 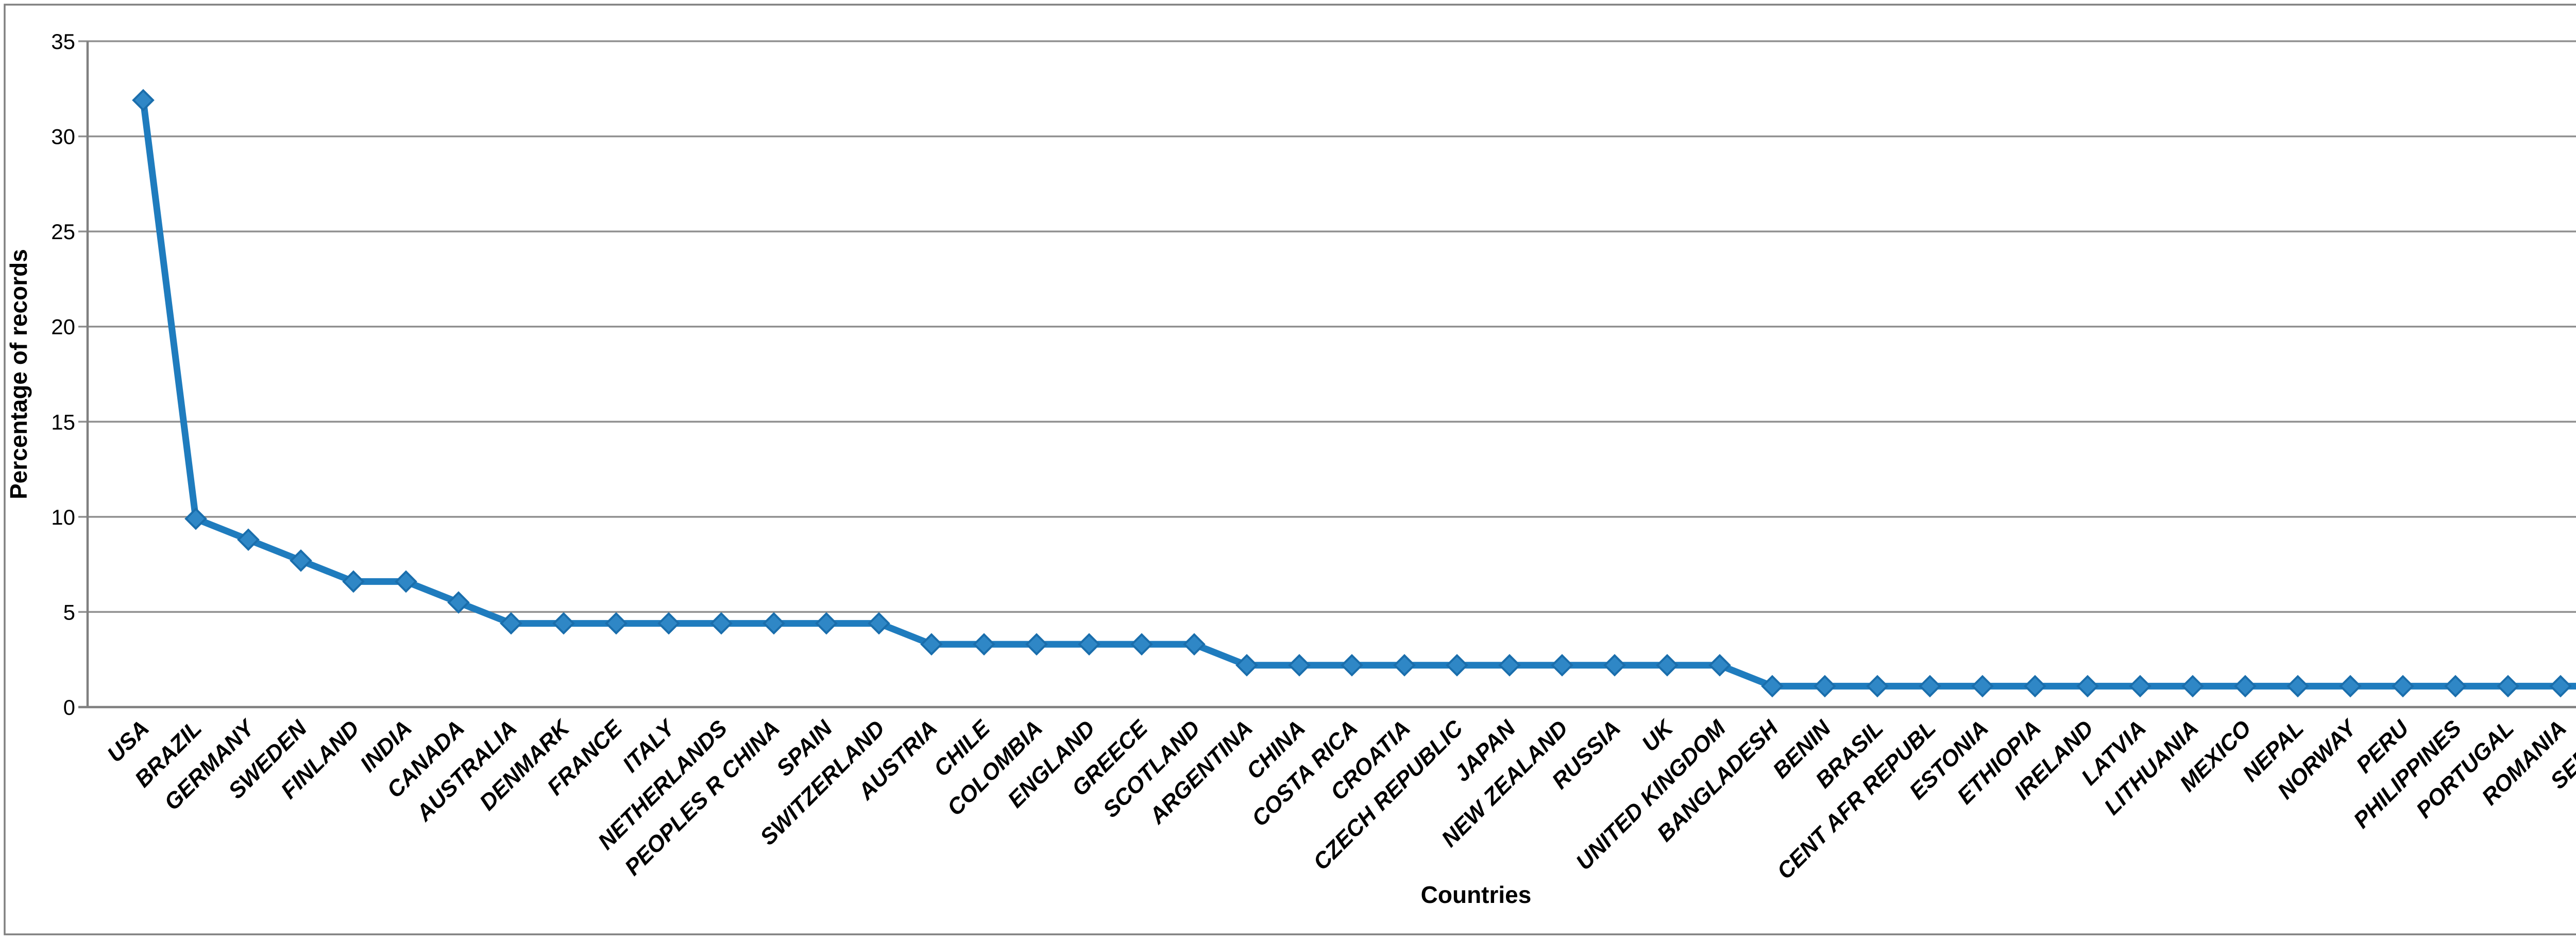 What do you see at coordinates (63, 137) in the screenshot?
I see `y-tick-label: 30` at bounding box center [63, 137].